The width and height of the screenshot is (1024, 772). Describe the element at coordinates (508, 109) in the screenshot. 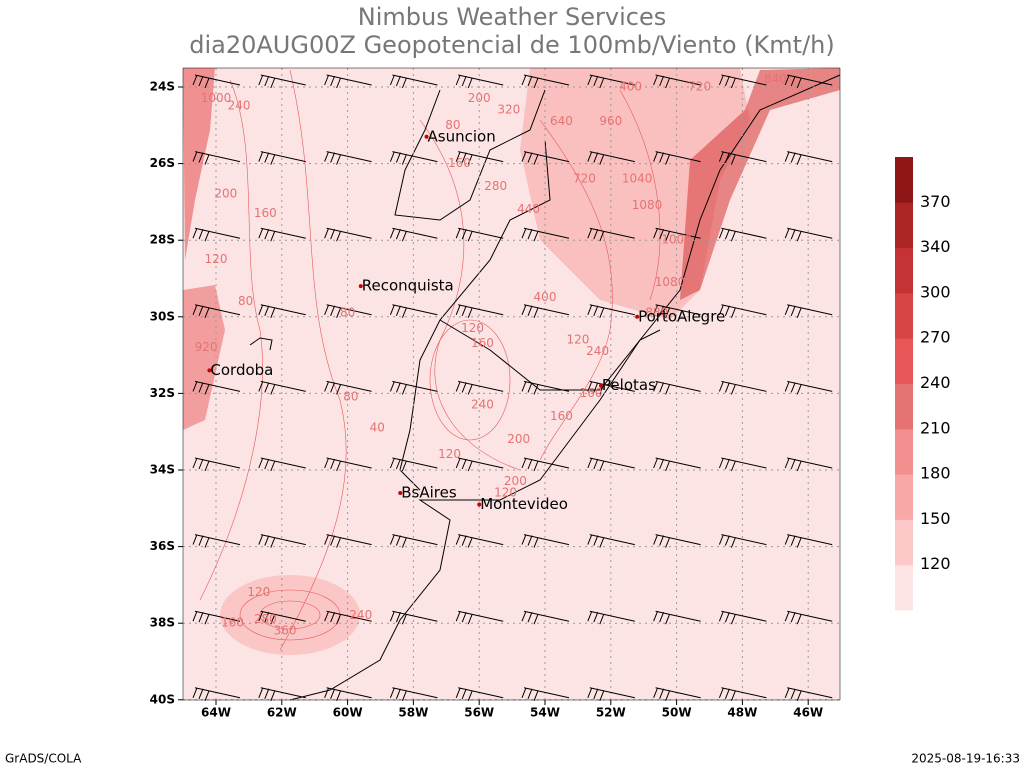

I see `contour-label: 320` at that location.